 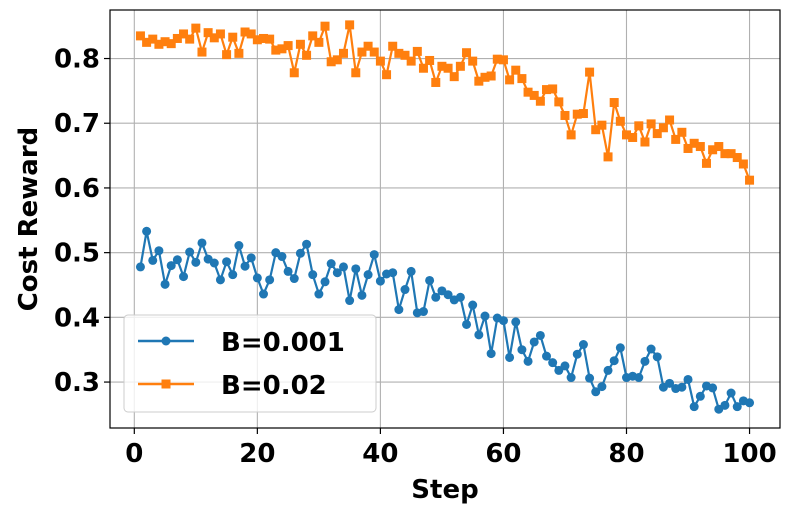 I want to click on legend: B=0.001 B=0.02, so click(x=250, y=363).